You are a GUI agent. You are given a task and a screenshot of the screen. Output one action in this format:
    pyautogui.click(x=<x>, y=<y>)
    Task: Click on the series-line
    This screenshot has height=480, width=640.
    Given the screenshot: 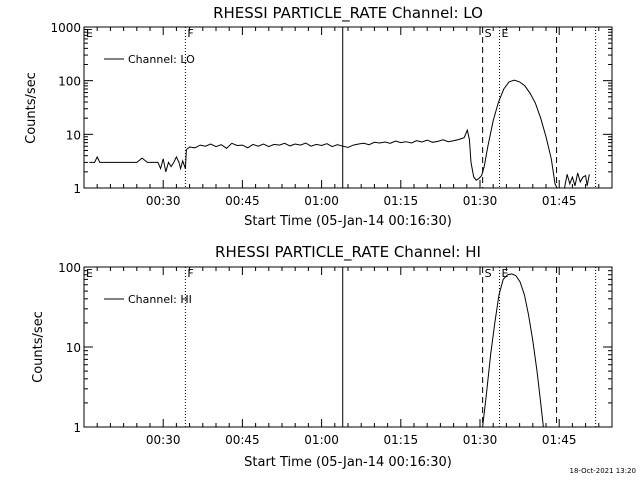 What is the action you would take?
    pyautogui.click(x=513, y=350)
    